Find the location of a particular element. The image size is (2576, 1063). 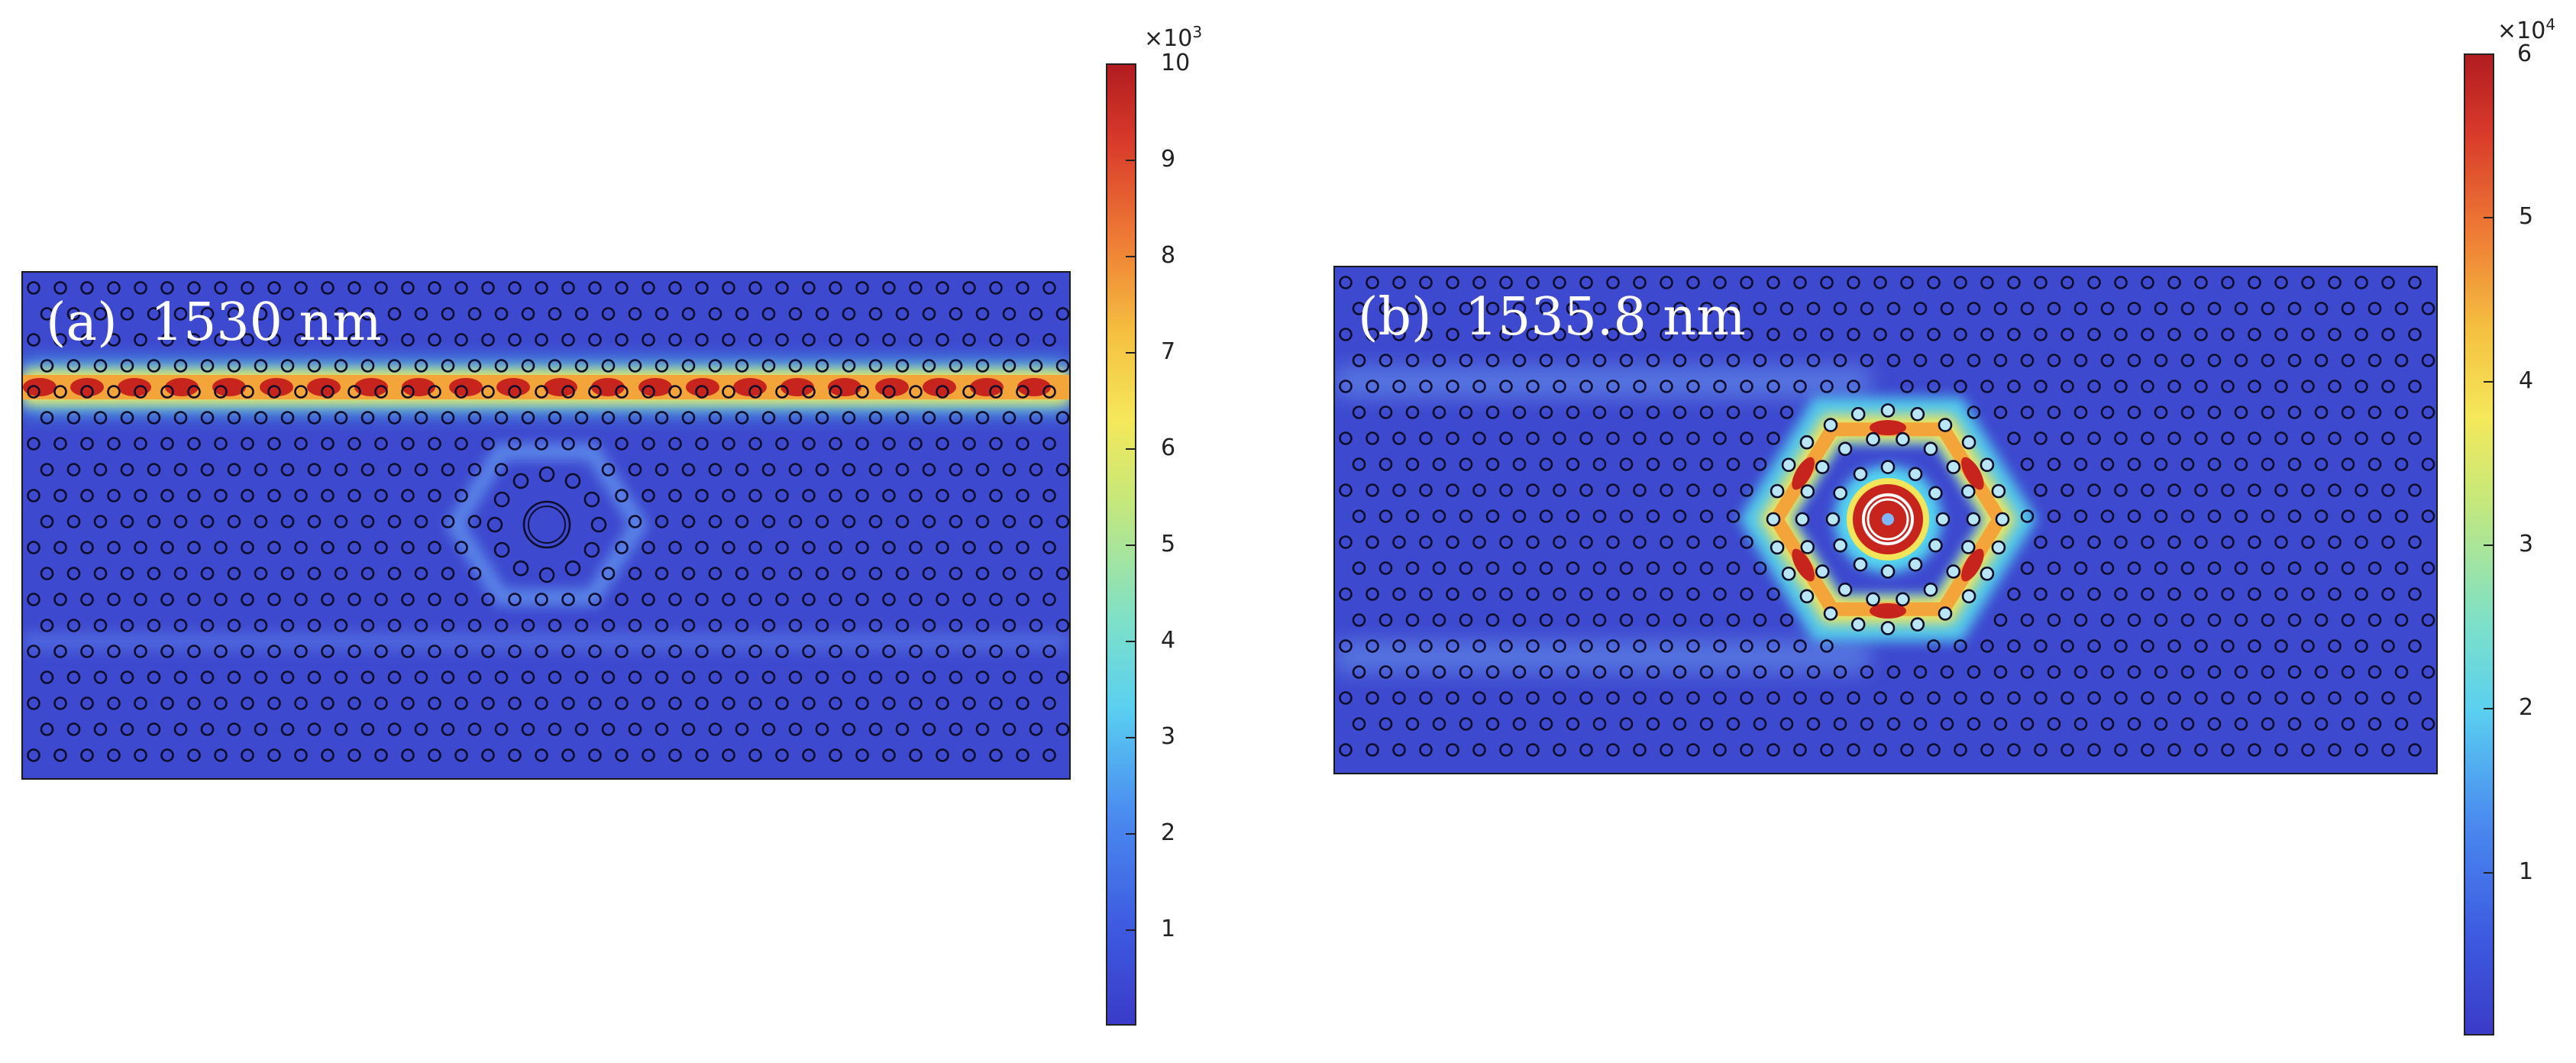

colorbar-tick-label: 6 is located at coordinates (1168, 448).